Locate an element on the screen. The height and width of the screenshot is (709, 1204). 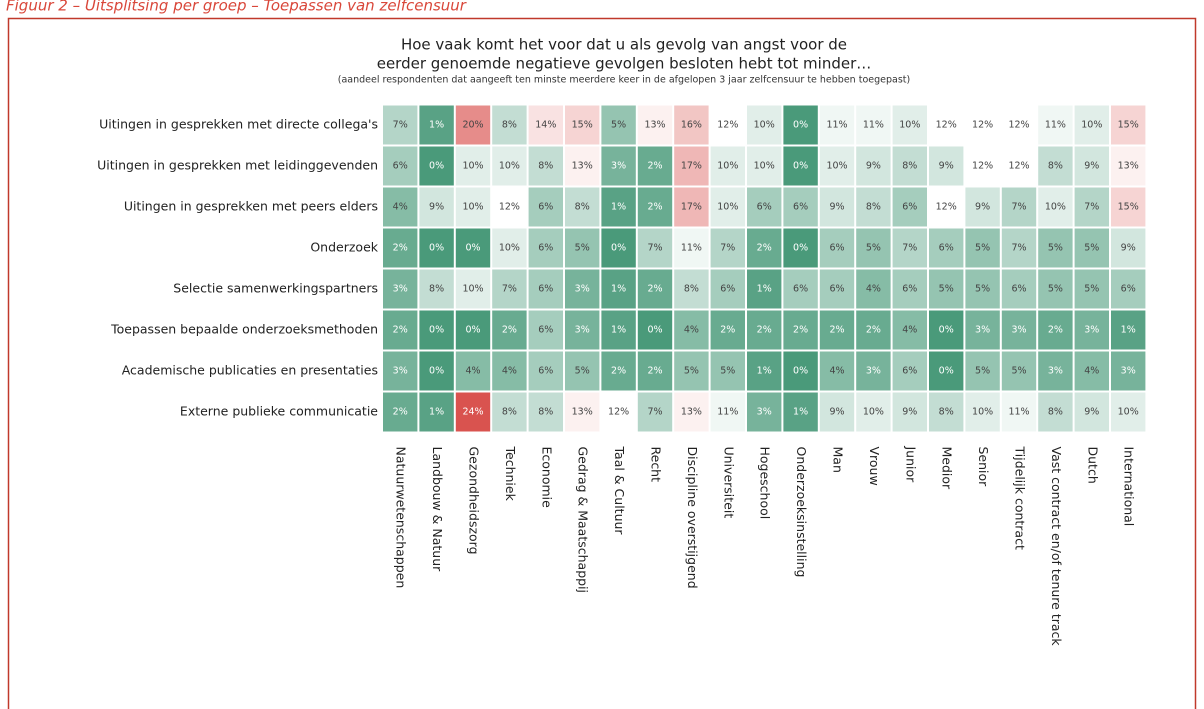
column-label: Recht is located at coordinates (656, 465).